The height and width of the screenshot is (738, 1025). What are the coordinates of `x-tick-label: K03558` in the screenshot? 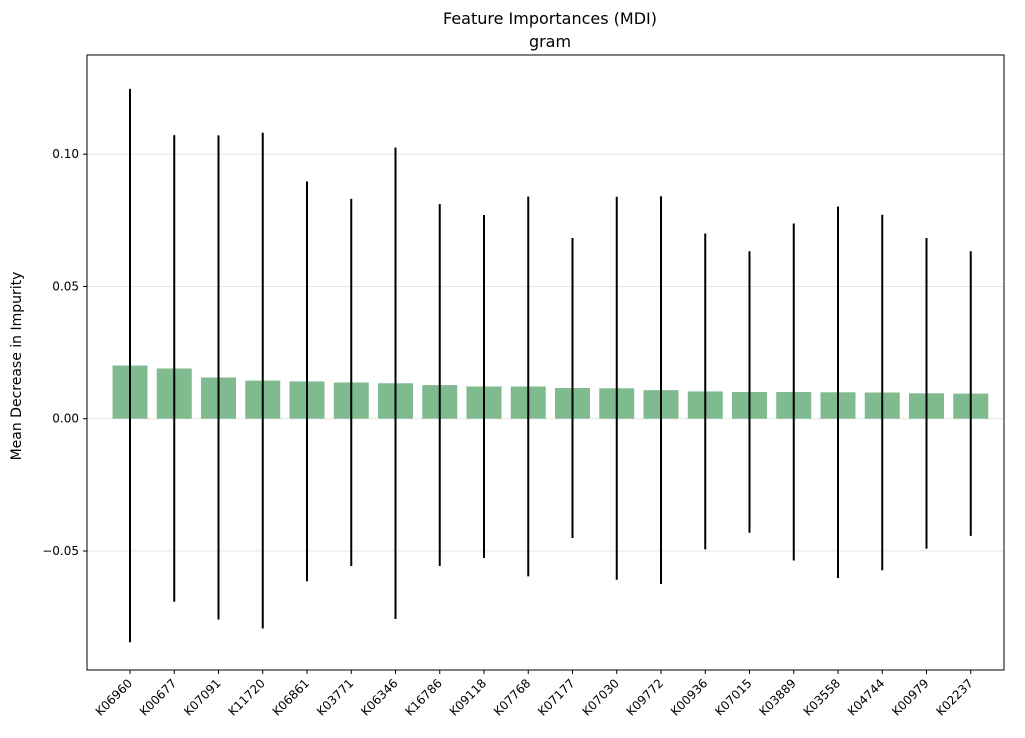 It's located at (822, 697).